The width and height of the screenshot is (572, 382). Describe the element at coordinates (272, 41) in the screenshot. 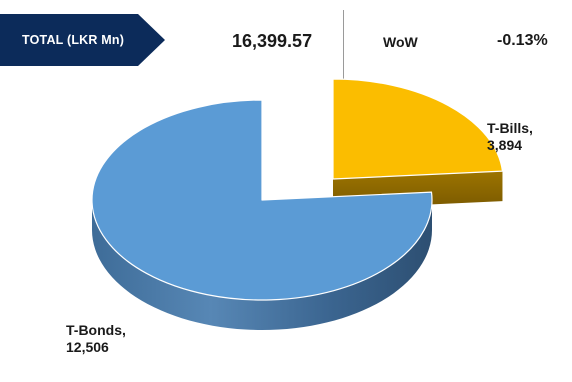

I see `total-value: 16,399.57` at that location.